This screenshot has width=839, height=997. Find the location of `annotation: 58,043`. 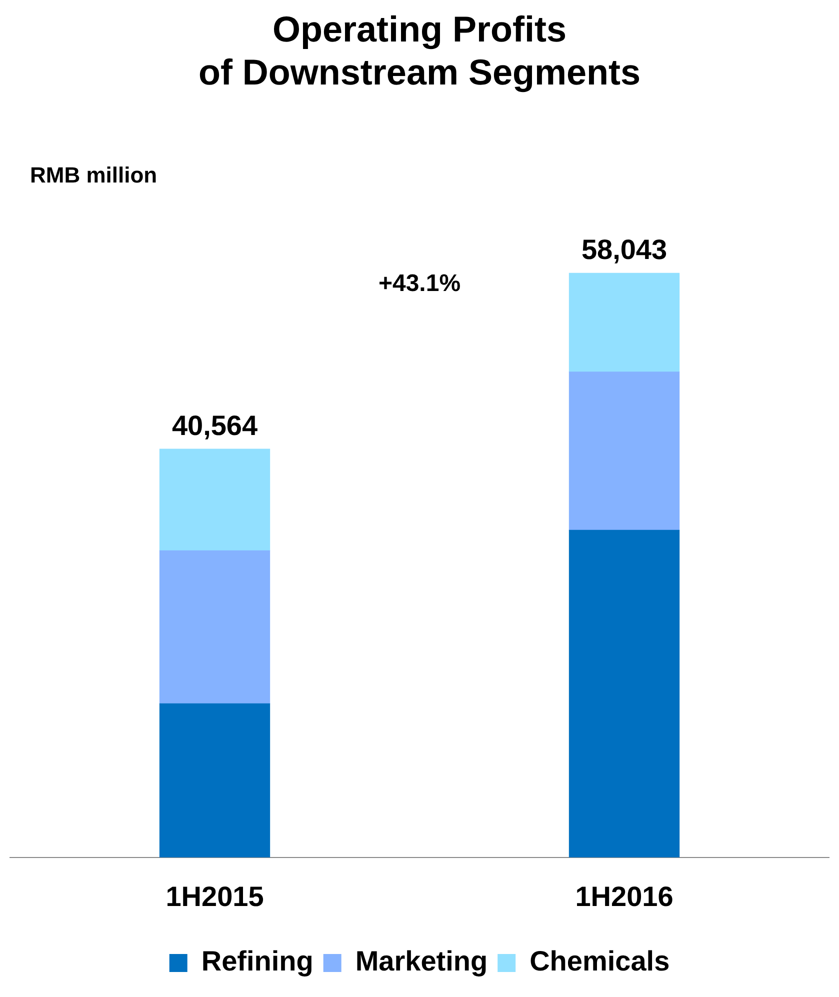

annotation: 58,043 is located at coordinates (624, 249).